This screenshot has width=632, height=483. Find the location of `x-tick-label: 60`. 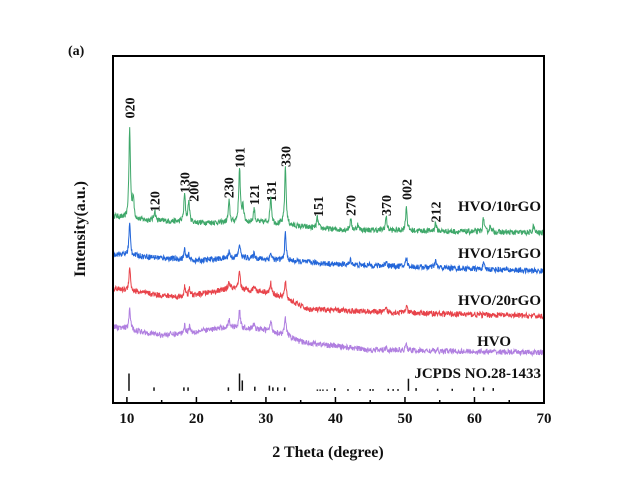

x-tick-label: 60 is located at coordinates (474, 419).